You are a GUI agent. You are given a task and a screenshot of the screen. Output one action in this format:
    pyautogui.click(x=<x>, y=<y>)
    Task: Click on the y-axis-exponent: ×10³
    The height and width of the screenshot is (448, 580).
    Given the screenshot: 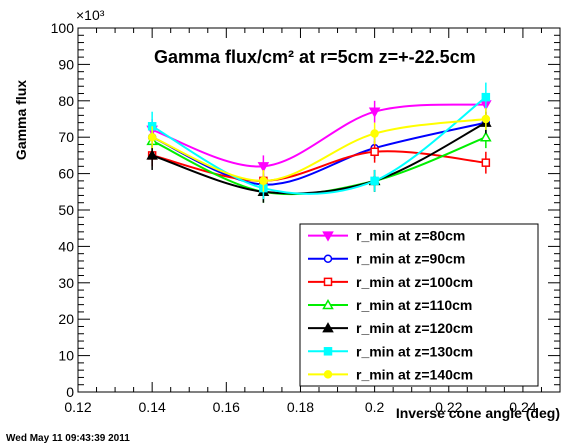 What is the action you would take?
    pyautogui.click(x=90, y=15)
    